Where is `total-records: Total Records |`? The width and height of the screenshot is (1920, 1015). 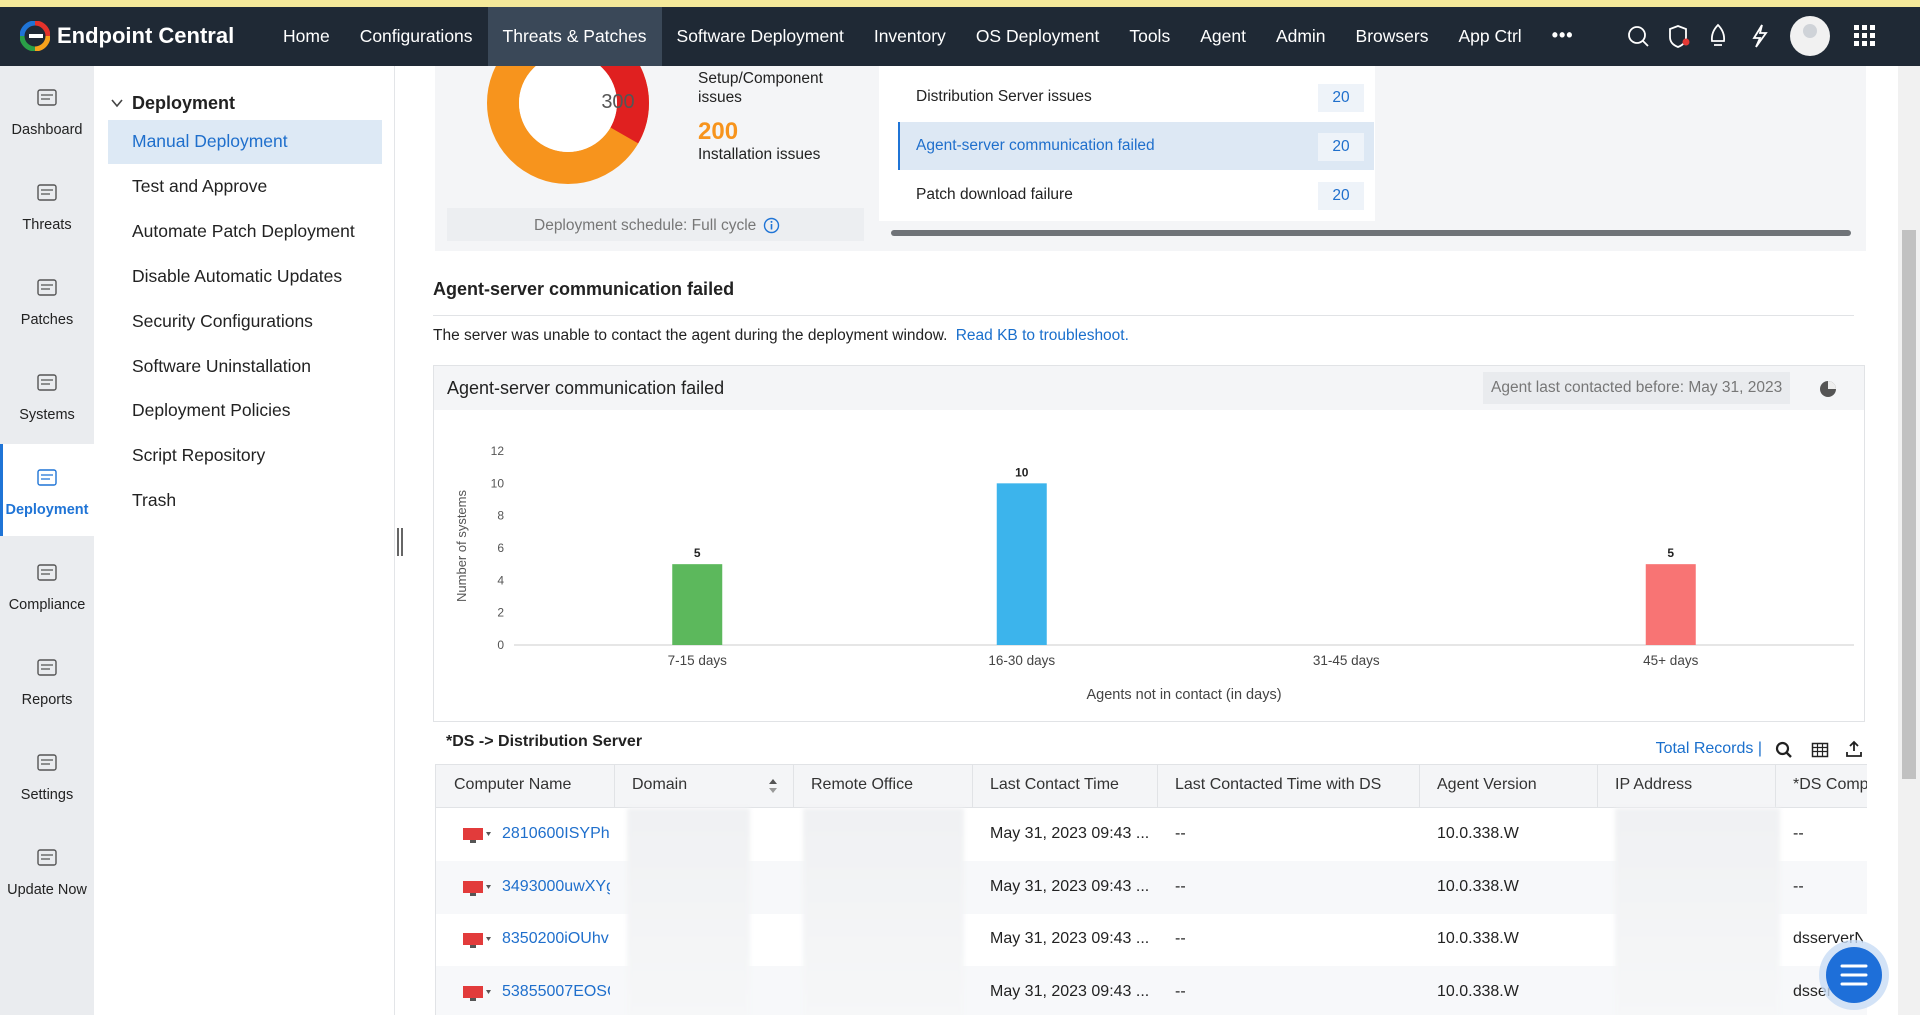 total-records: Total Records | is located at coordinates (1708, 748).